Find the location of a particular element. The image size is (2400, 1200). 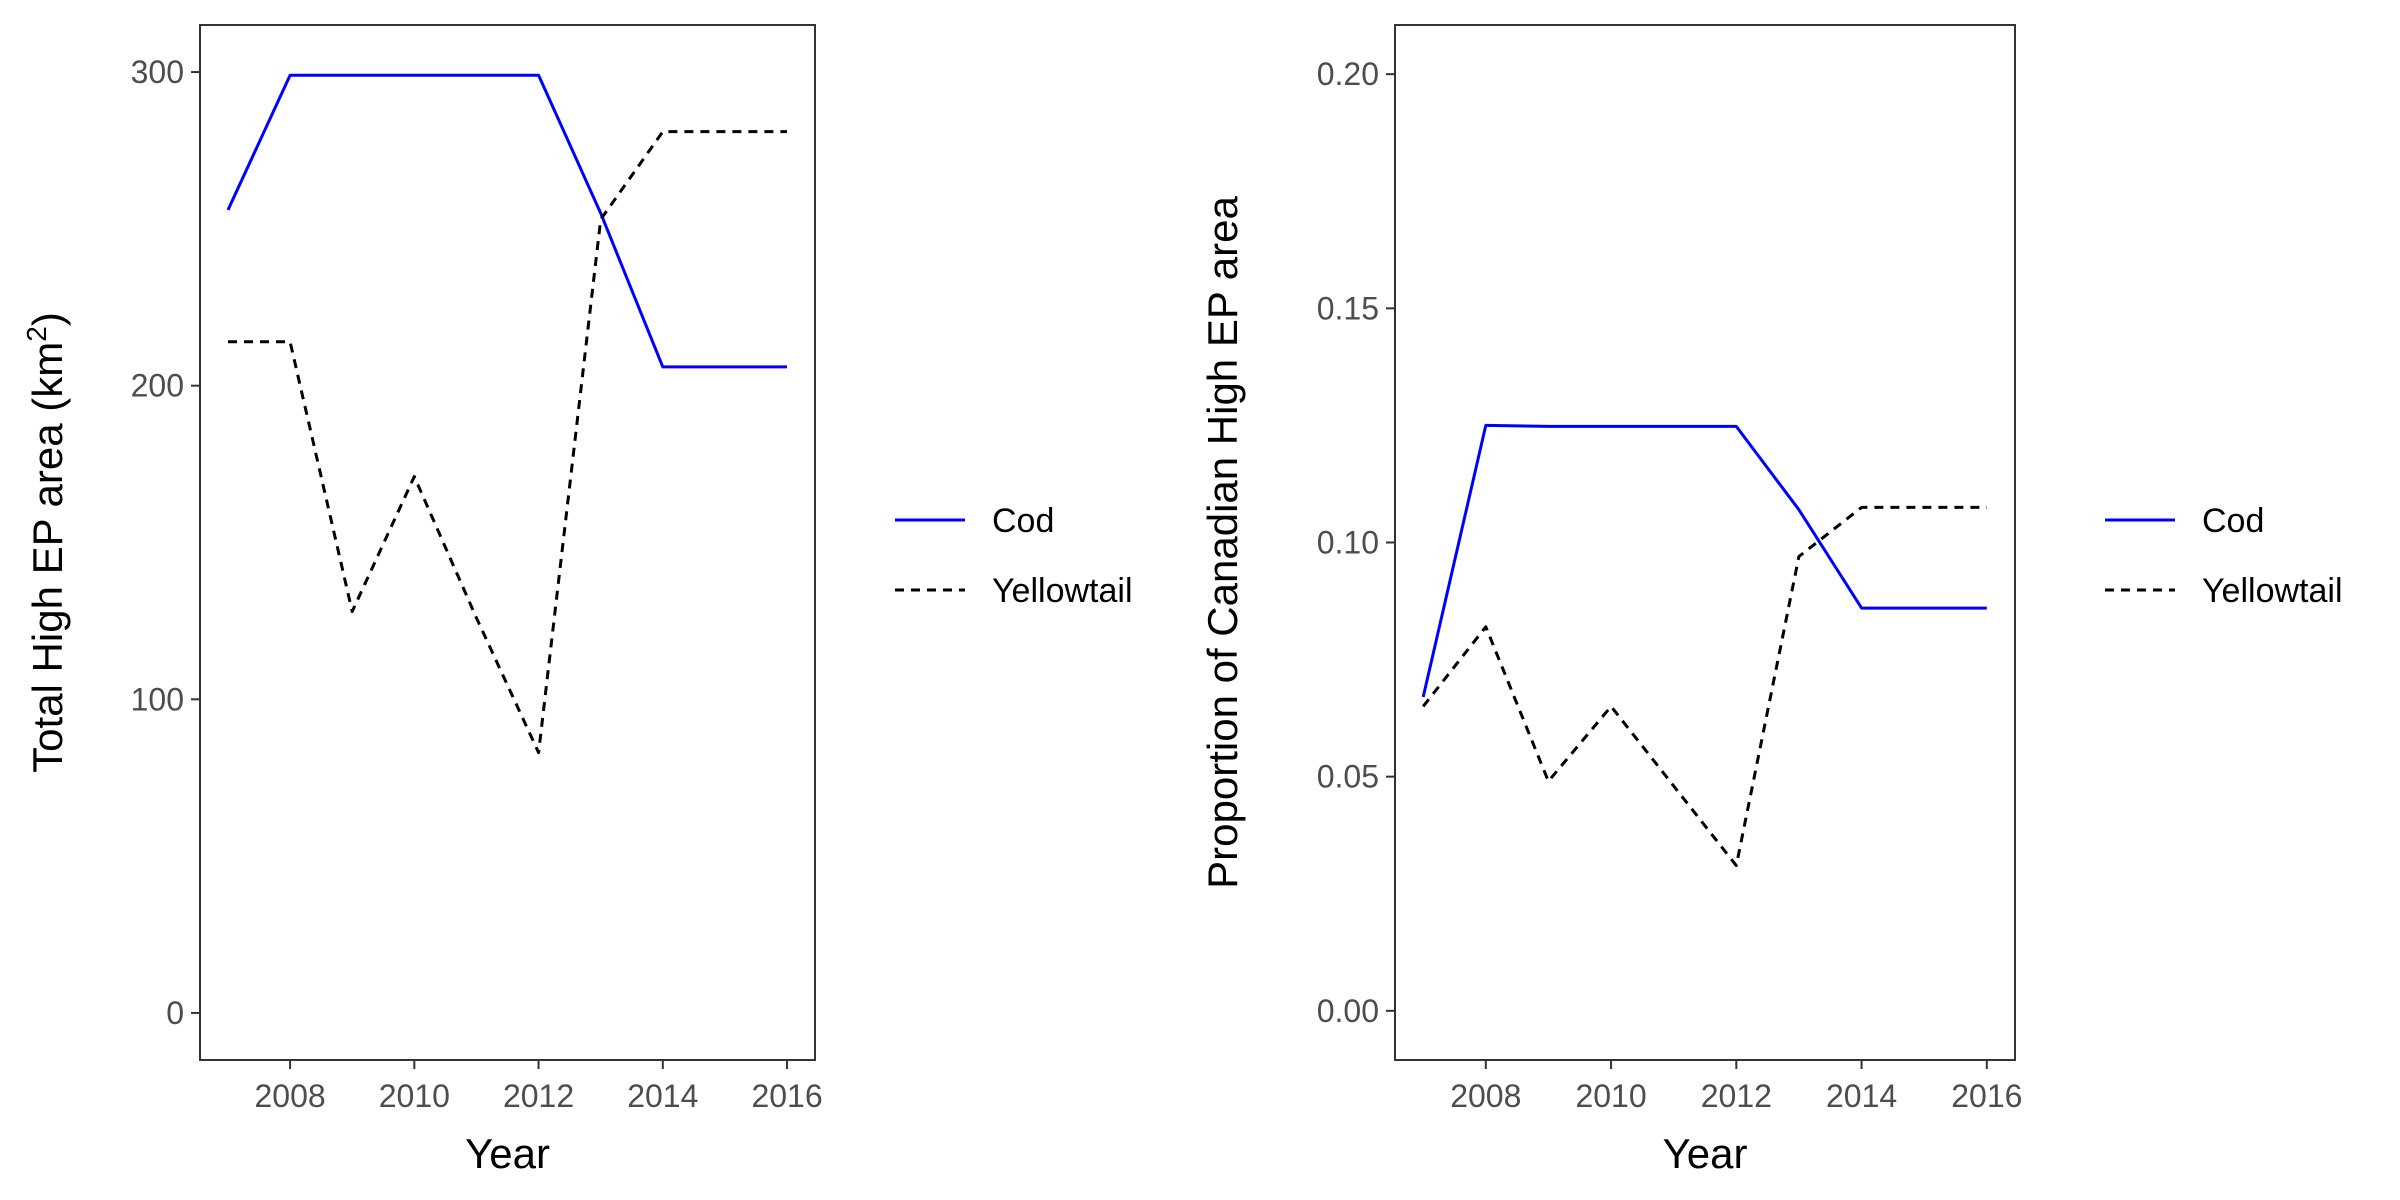

y-tick-label: 200 is located at coordinates (157, 386).